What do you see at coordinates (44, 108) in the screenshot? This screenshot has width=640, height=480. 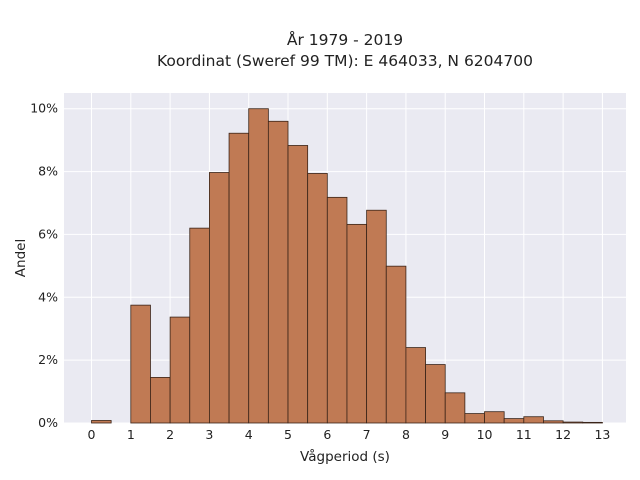 I see `y-tick-label: 10%` at bounding box center [44, 108].